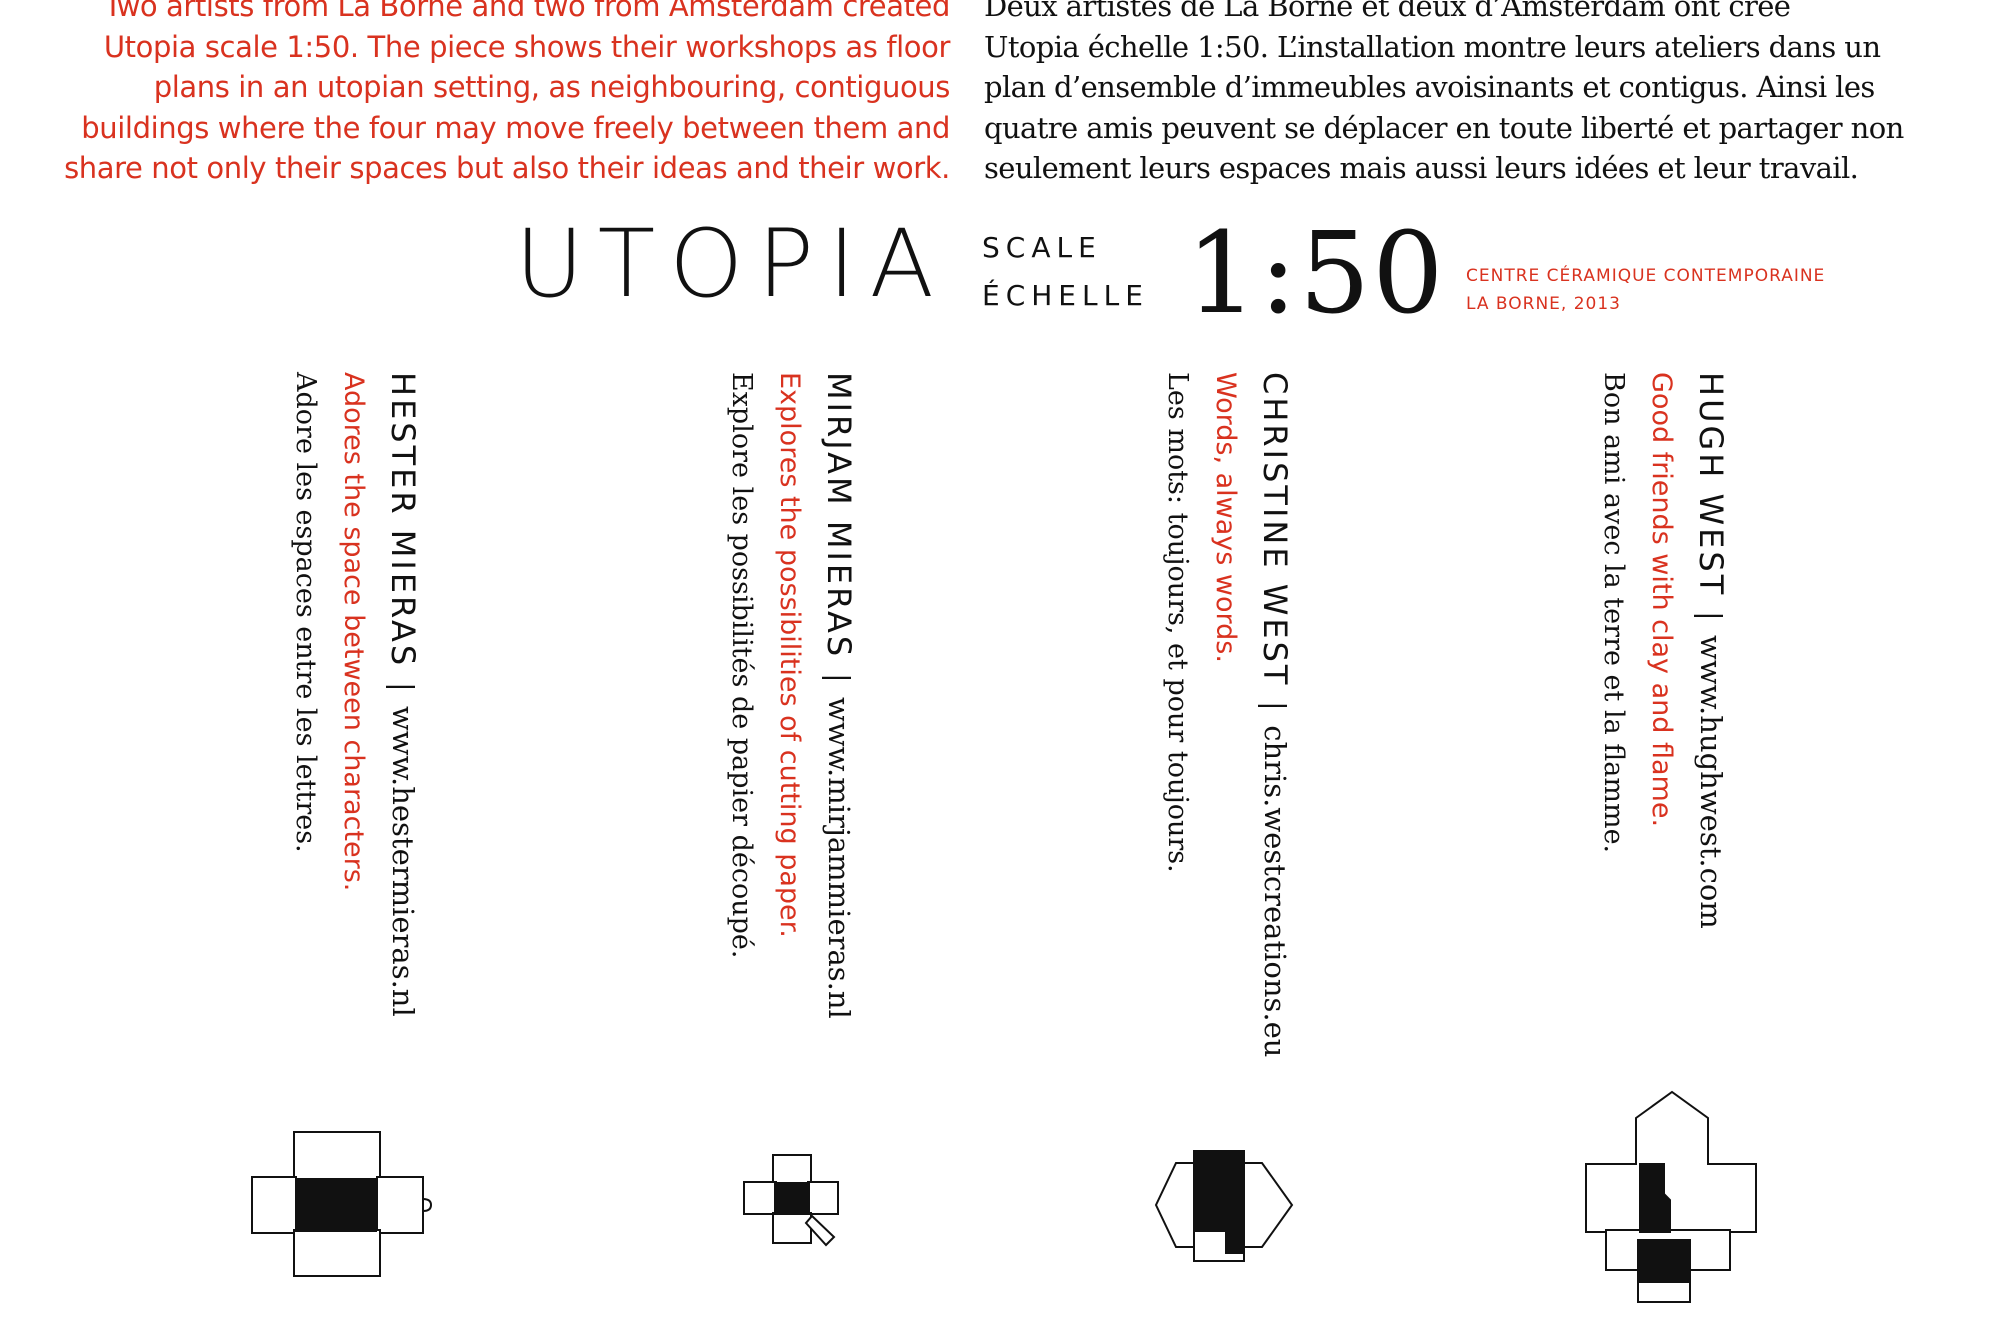  Describe the element at coordinates (1646, 276) in the screenshot. I see `venue-name: CENTRE CÉRAMIQUE CONTEMPORAINE` at that location.